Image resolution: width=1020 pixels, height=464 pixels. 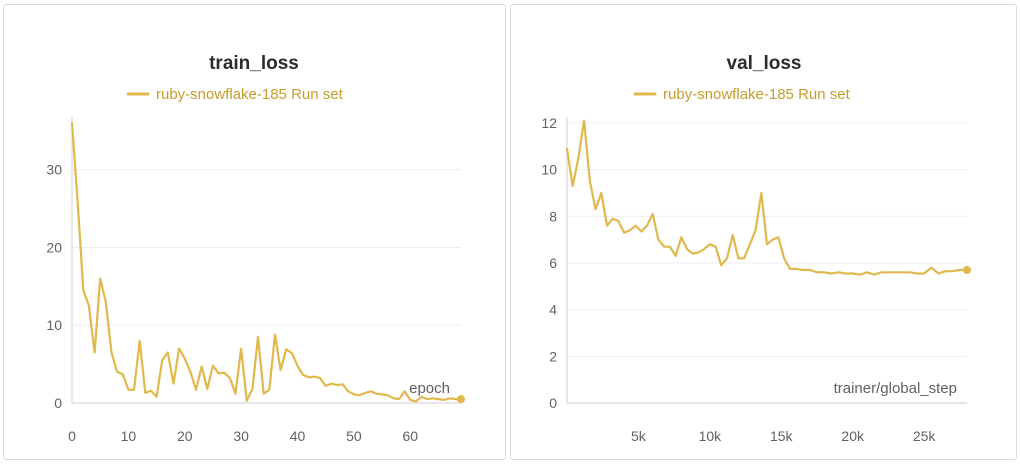 I want to click on x-tick-label: 40, so click(x=298, y=436).